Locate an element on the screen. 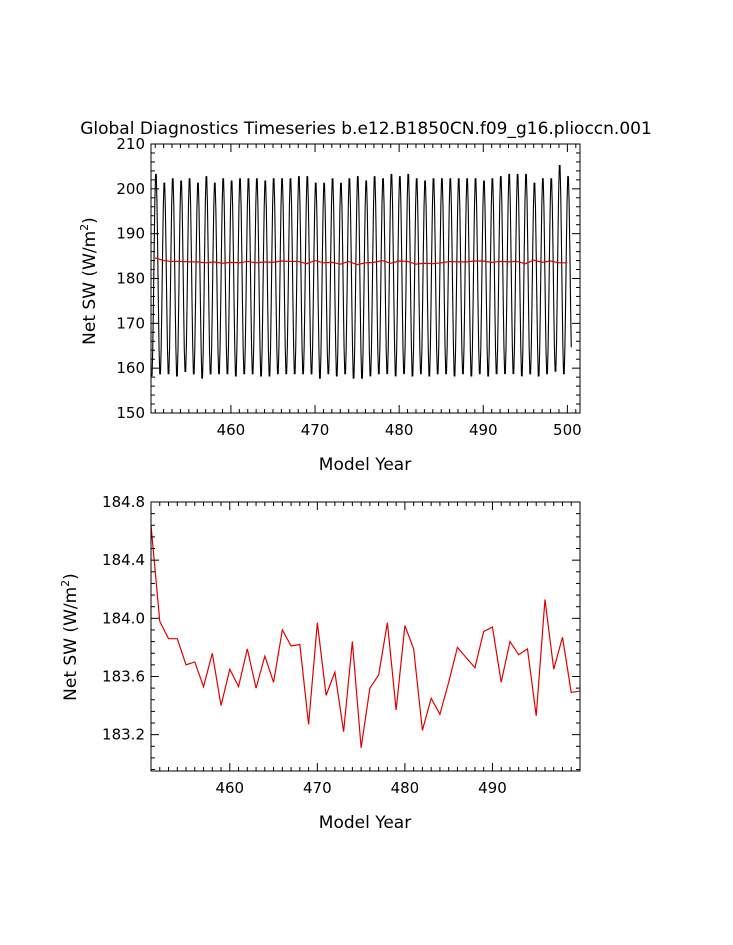  y-tick-label: 184.0 is located at coordinates (123, 618).